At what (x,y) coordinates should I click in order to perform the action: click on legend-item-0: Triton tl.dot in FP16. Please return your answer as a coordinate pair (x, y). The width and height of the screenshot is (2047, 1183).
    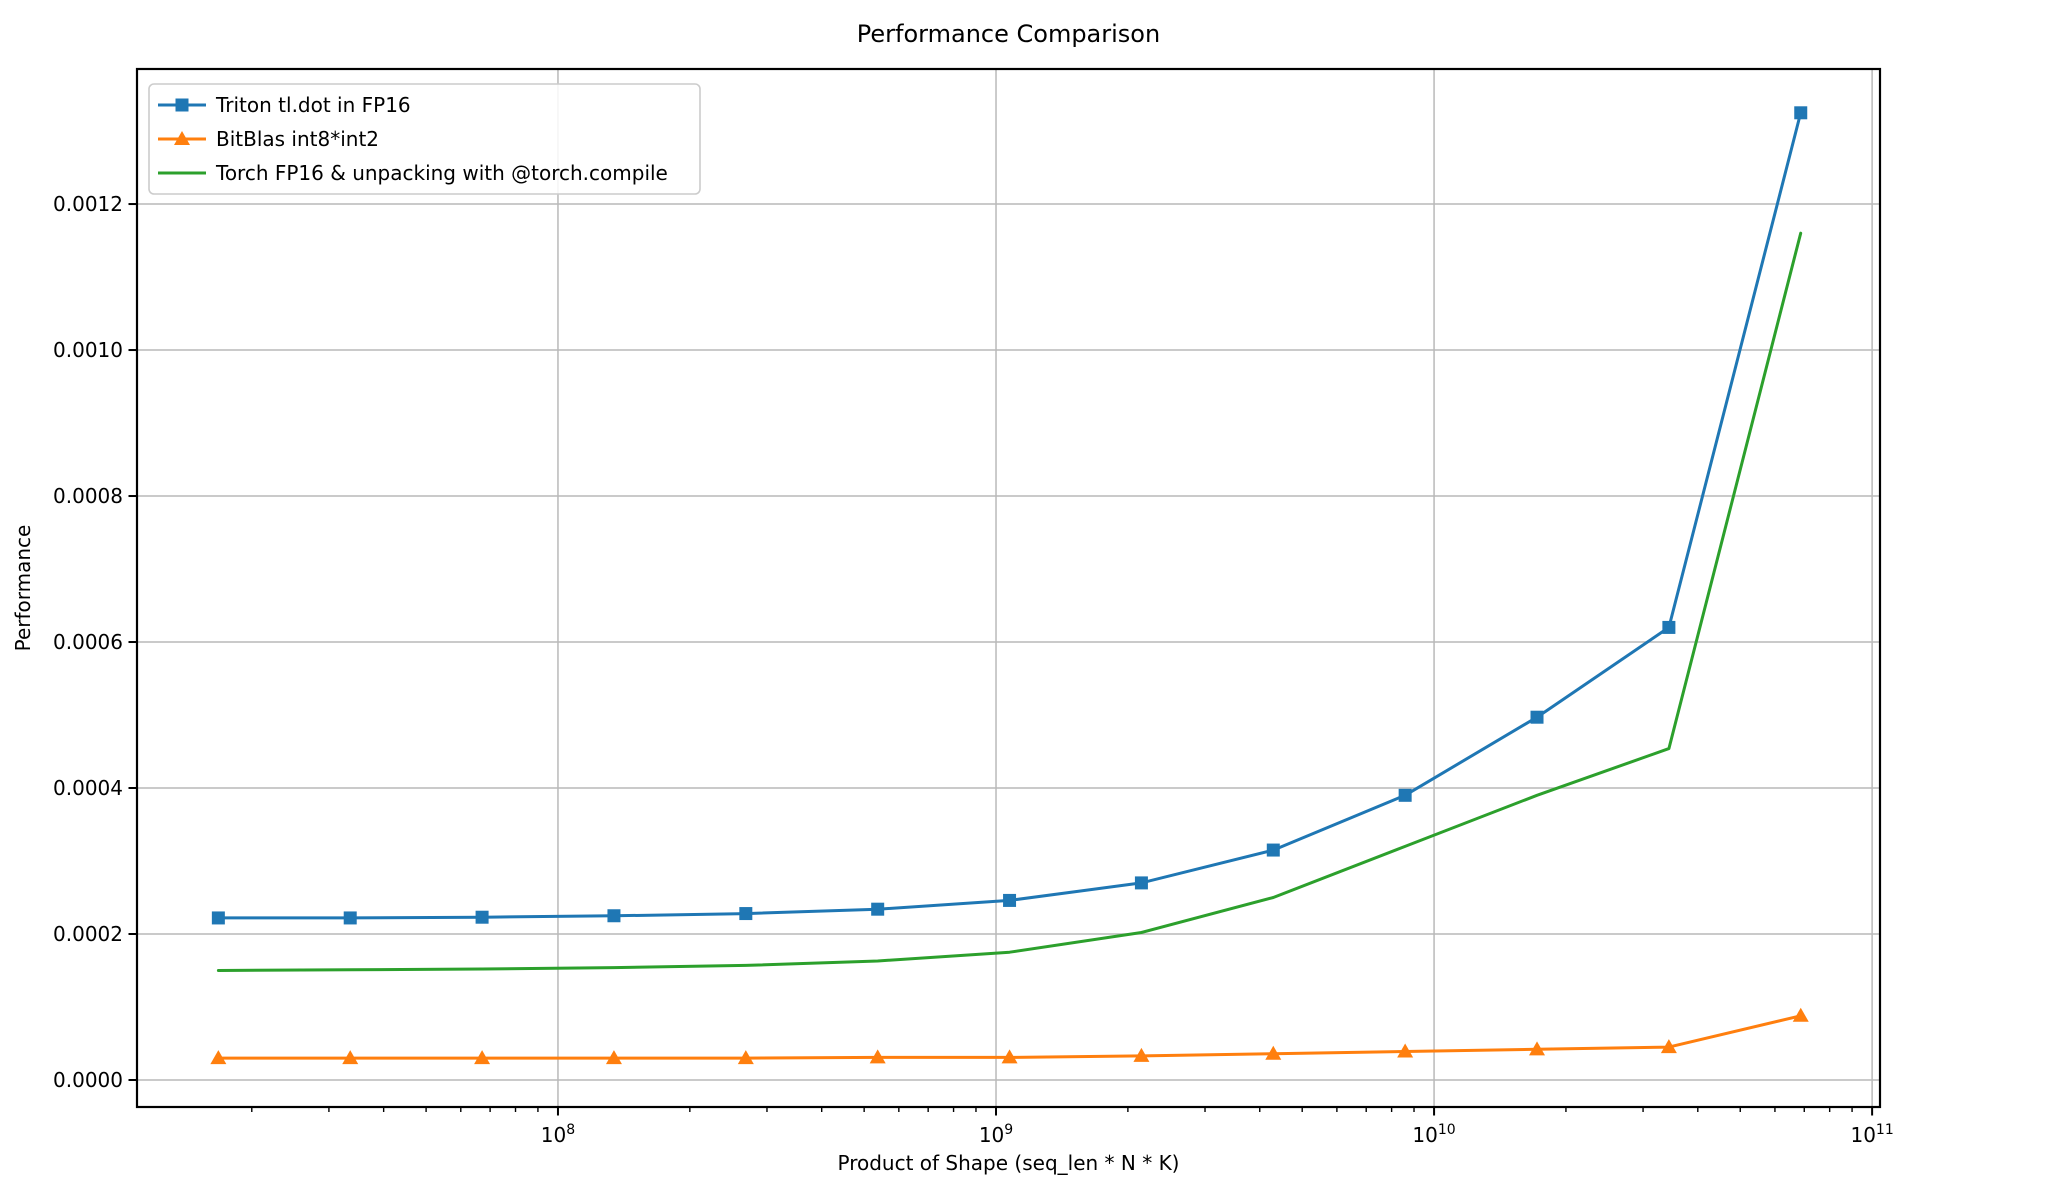
    Looking at the image, I should click on (284, 105).